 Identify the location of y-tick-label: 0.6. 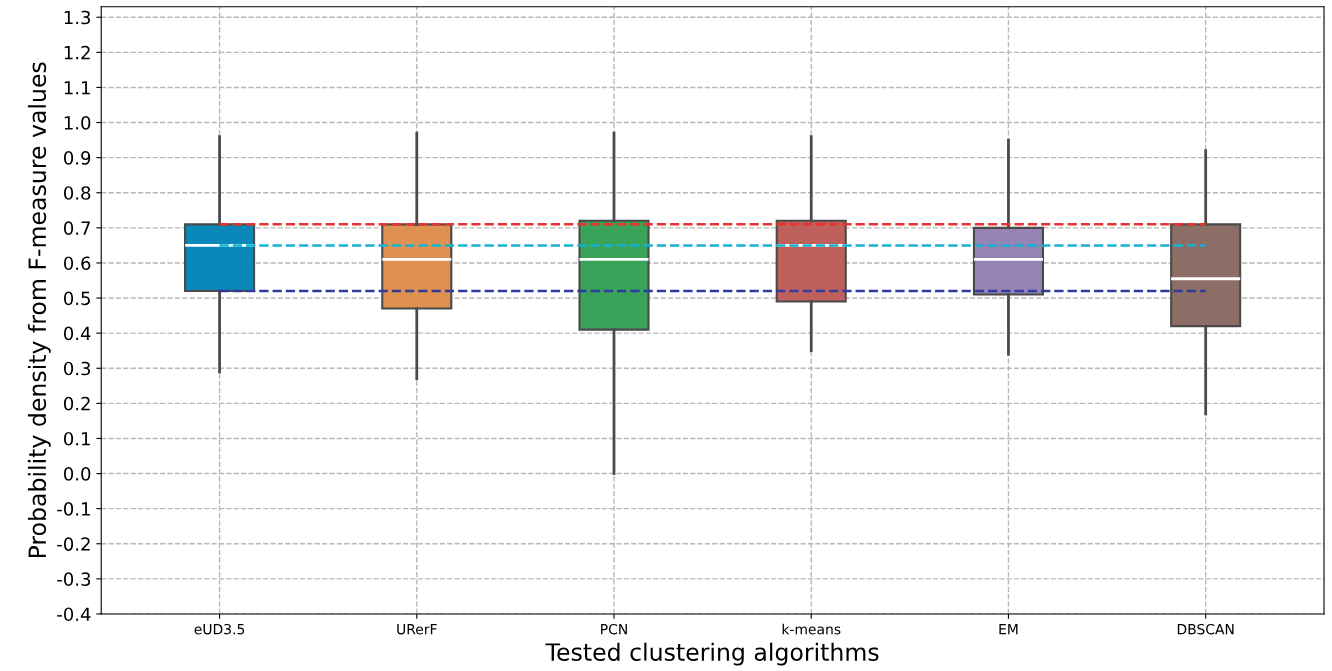
(77, 263).